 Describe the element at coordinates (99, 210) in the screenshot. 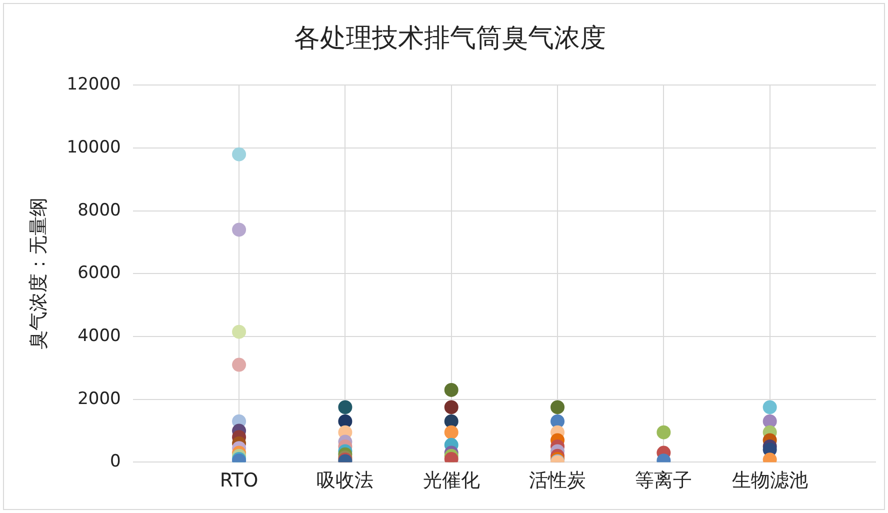

I see `y-tick-label: 8000` at that location.